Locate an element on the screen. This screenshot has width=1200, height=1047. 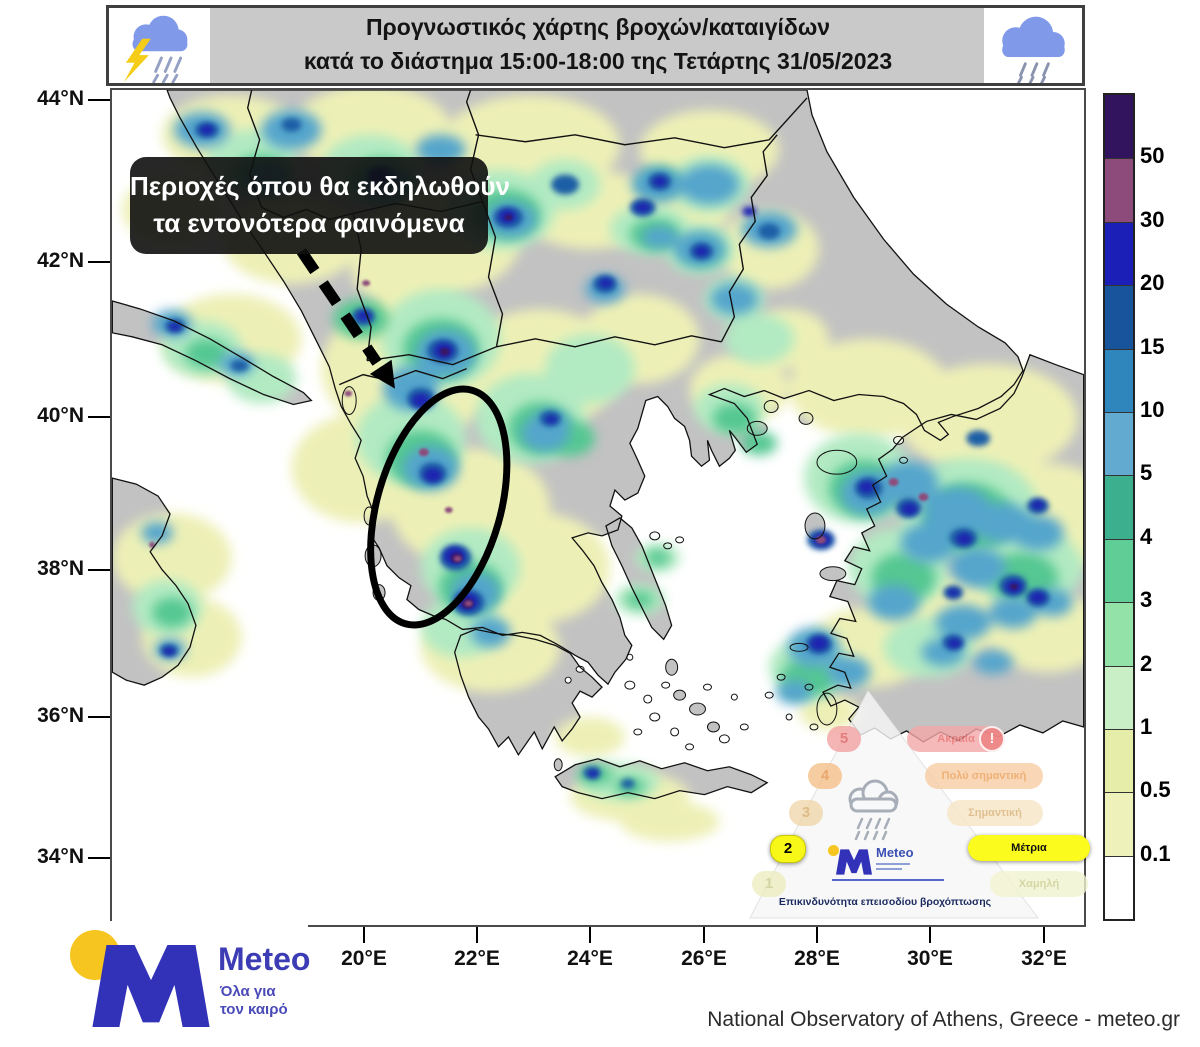
logo-tagline-line1: Όλα για is located at coordinates (248, 991).